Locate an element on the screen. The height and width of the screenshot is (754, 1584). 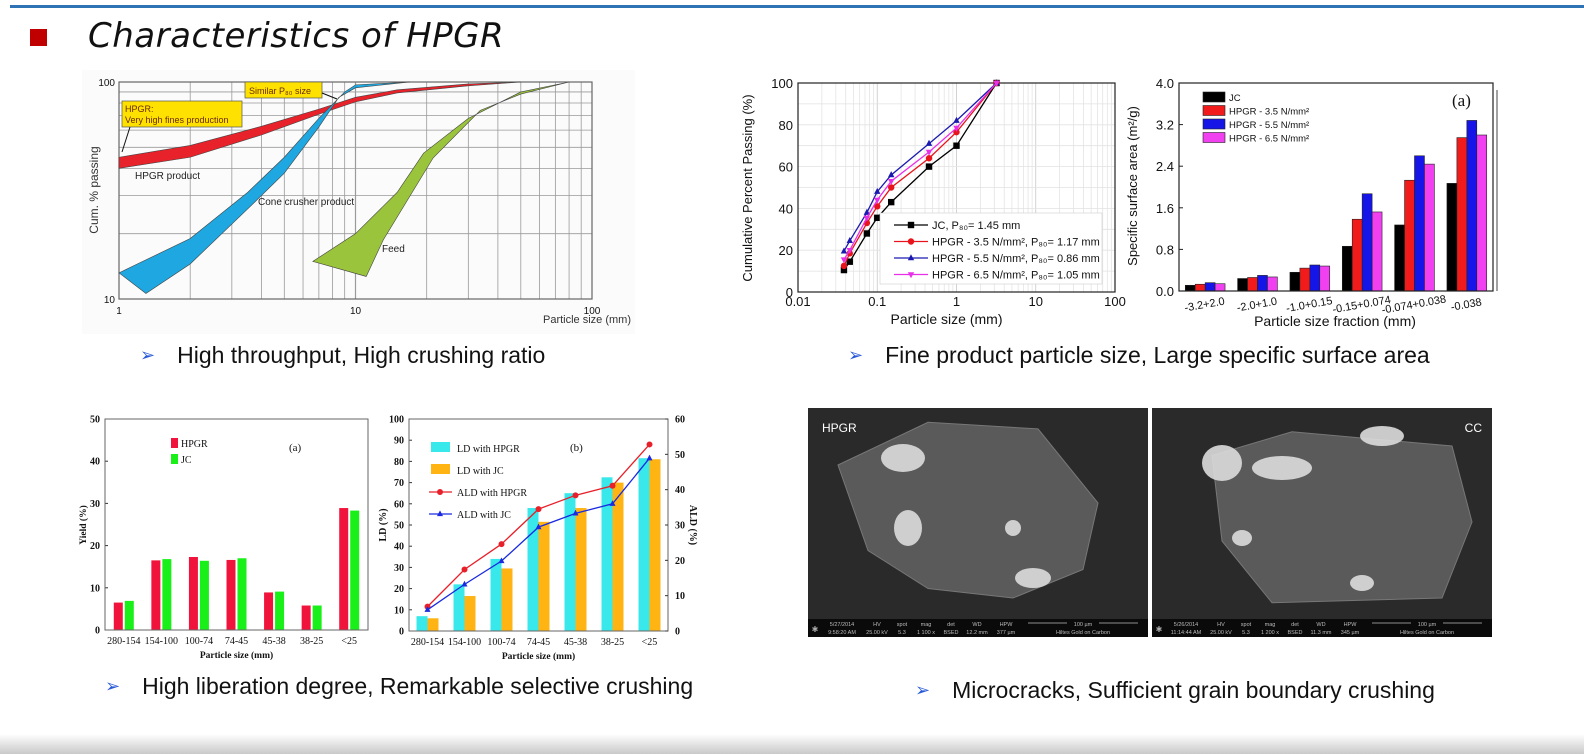
sem-info-bar is located at coordinates (1322, 628).